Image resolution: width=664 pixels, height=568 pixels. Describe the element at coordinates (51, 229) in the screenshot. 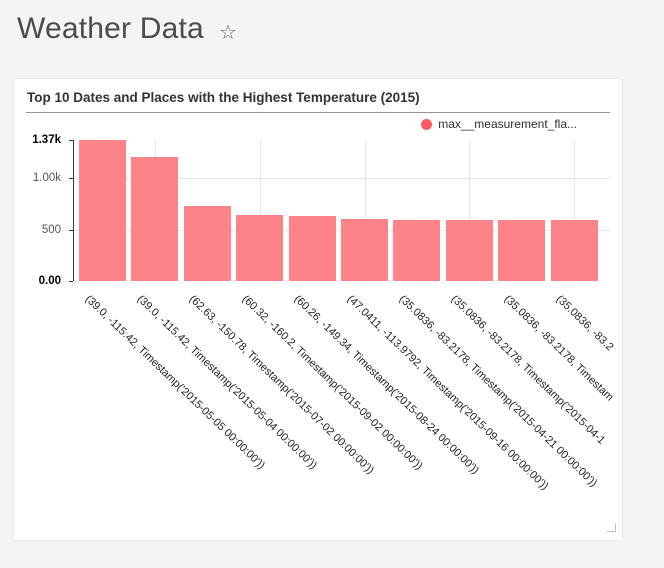

I see `y-axis-tick-label: 500` at that location.